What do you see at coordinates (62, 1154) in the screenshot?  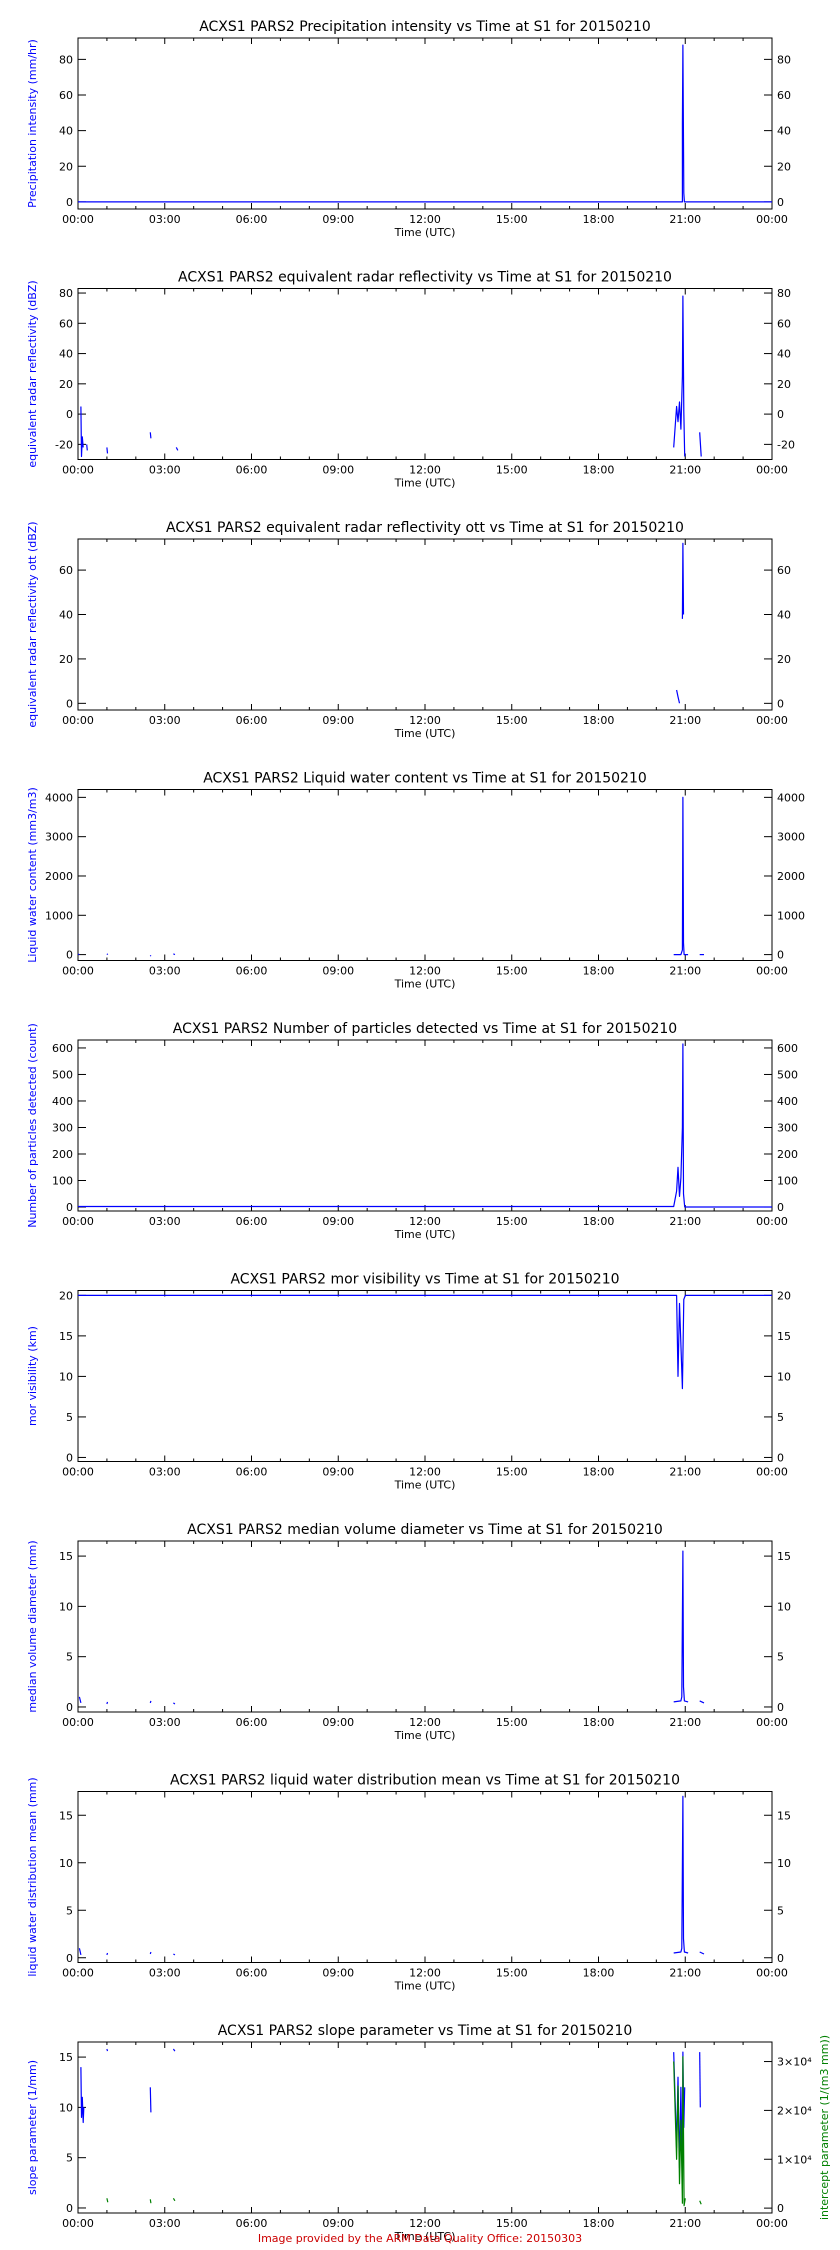 I see `y-tick-label: 200` at bounding box center [62, 1154].